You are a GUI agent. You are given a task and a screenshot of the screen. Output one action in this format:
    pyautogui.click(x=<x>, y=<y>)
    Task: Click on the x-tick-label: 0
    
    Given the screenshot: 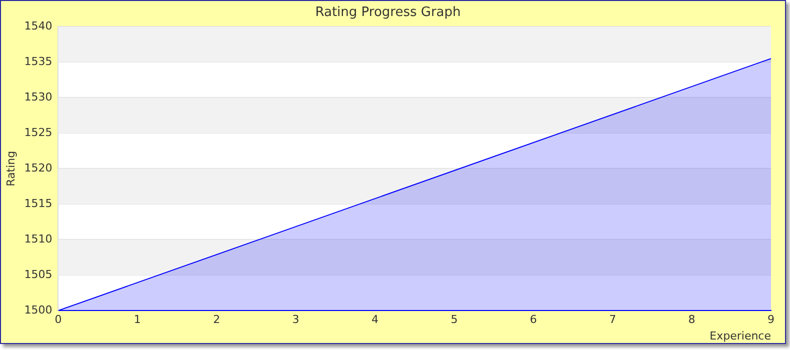 What is the action you would take?
    pyautogui.click(x=58, y=319)
    